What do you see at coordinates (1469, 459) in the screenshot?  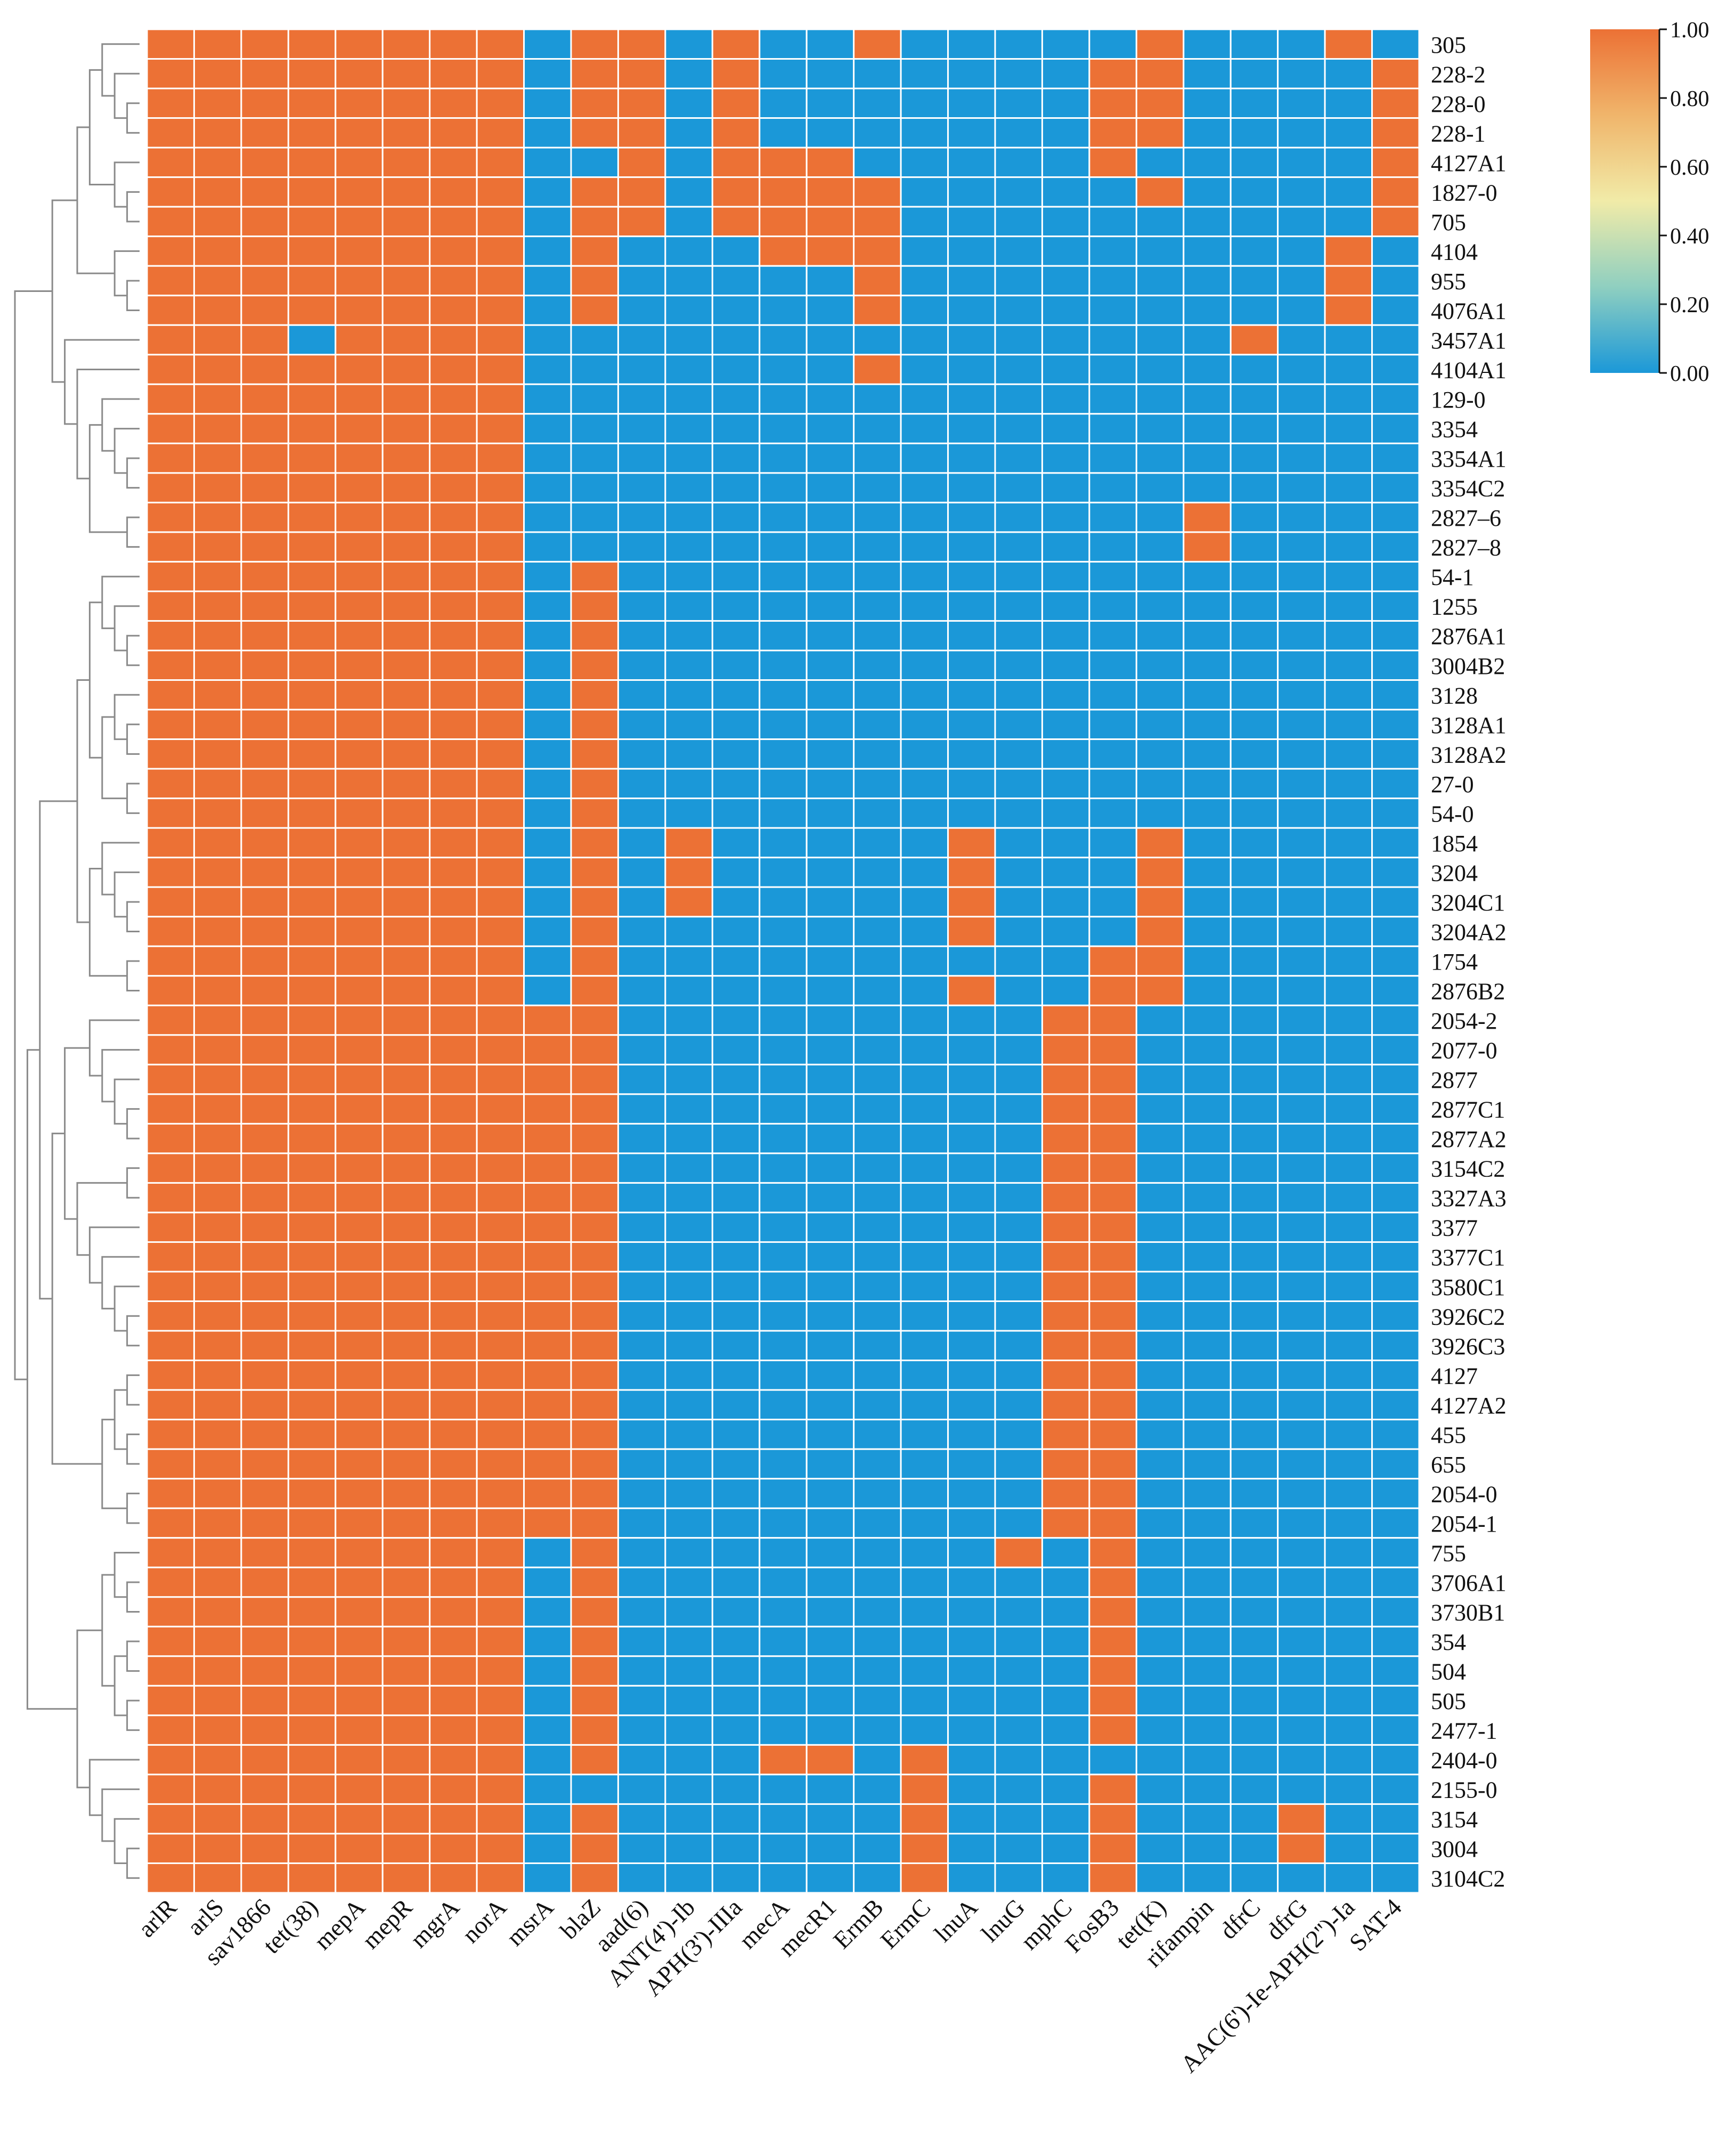 I see `row-label: 3354A1` at bounding box center [1469, 459].